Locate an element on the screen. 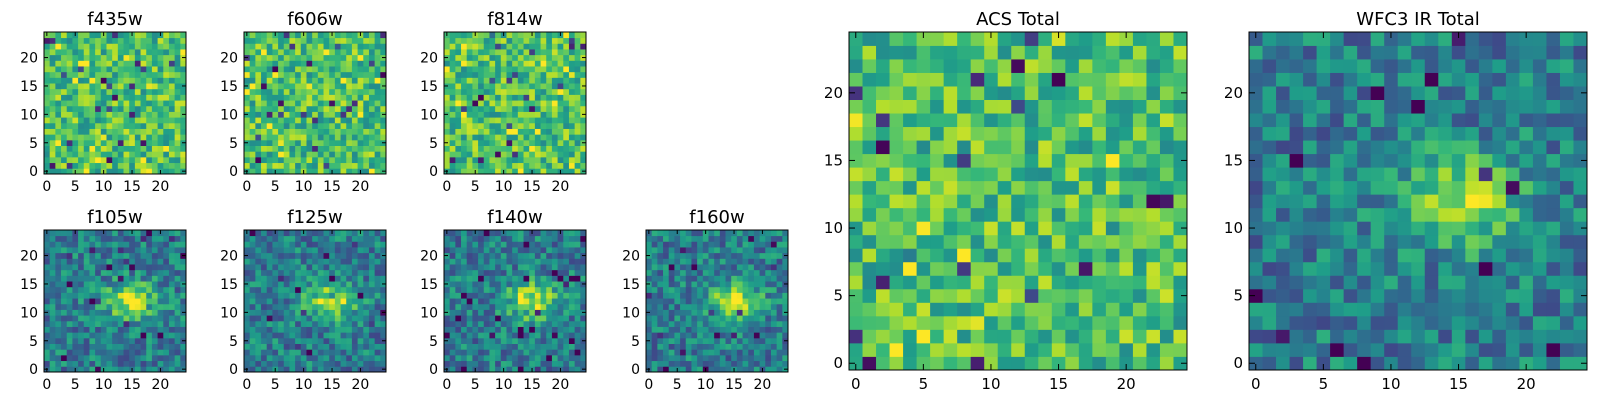 The width and height of the screenshot is (1600, 400). axes-frame is located at coordinates (315, 103).